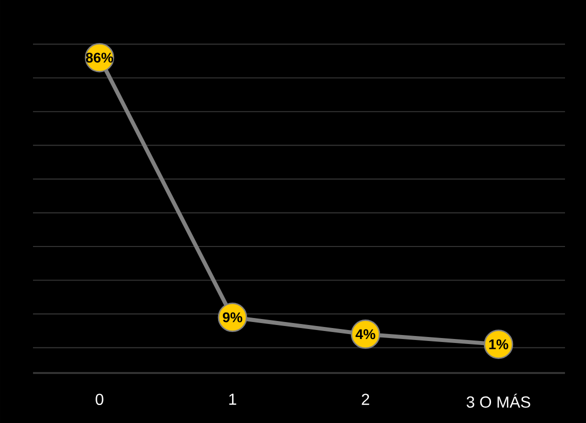  Describe the element at coordinates (498, 344) in the screenshot. I see `data-label: 1%` at that location.